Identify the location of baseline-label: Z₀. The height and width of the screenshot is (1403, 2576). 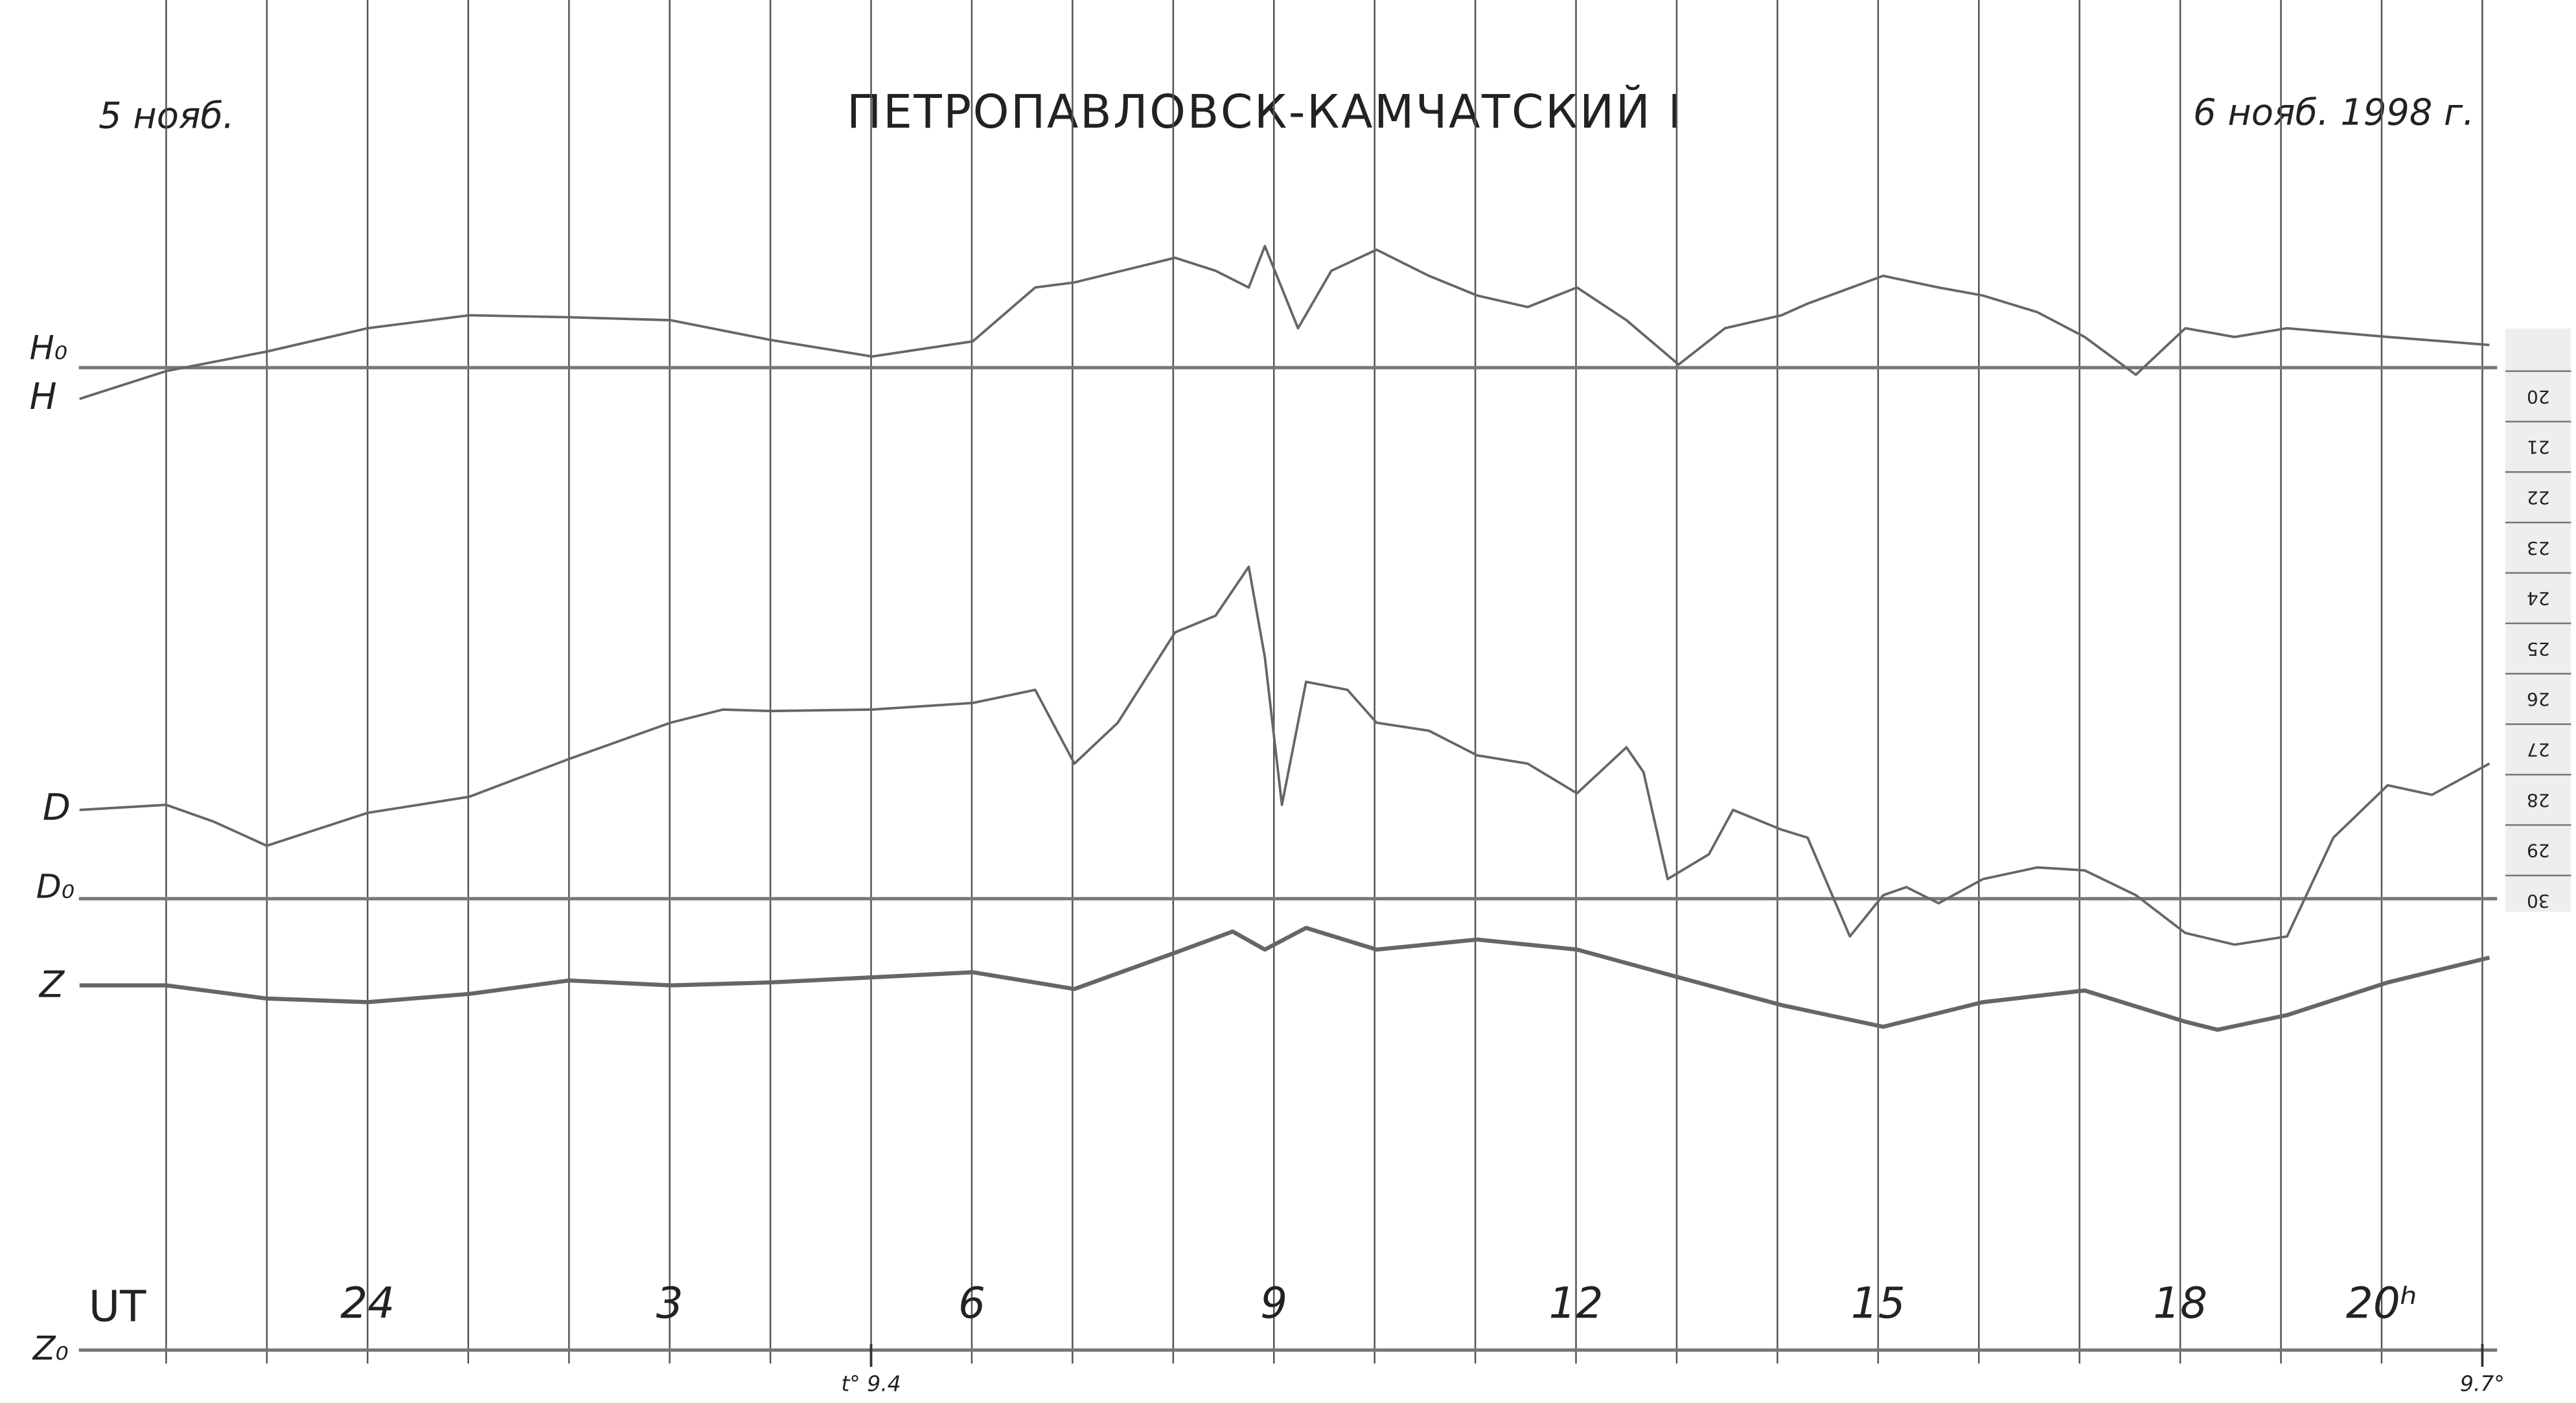
(51, 1348).